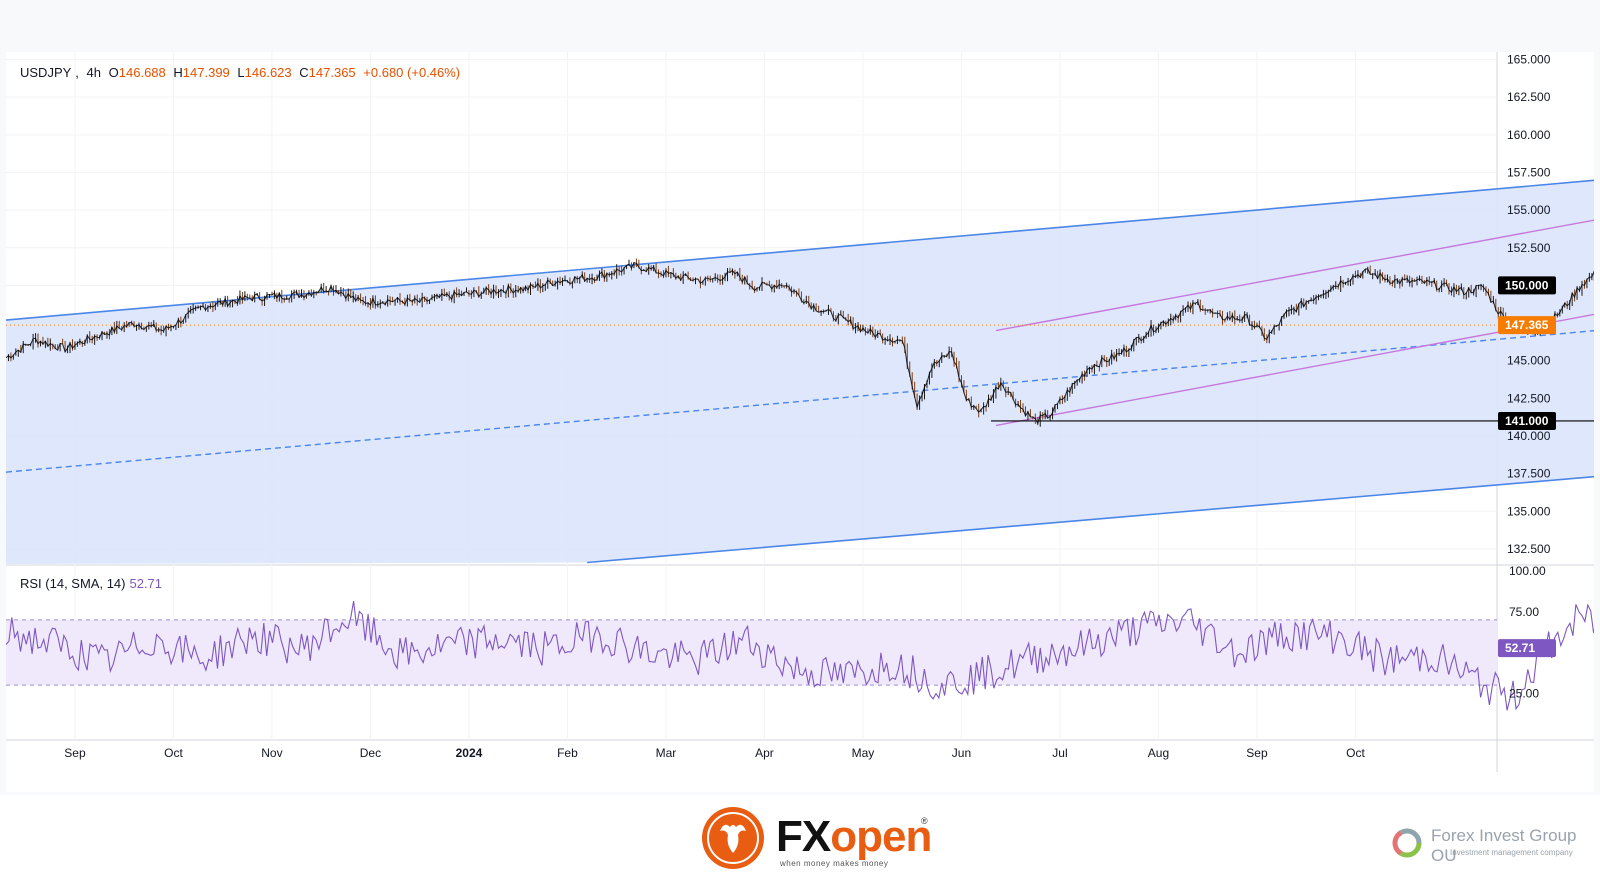 The height and width of the screenshot is (879, 1600). What do you see at coordinates (1529, 549) in the screenshot?
I see `price-axis-tick-label: 132.500` at bounding box center [1529, 549].